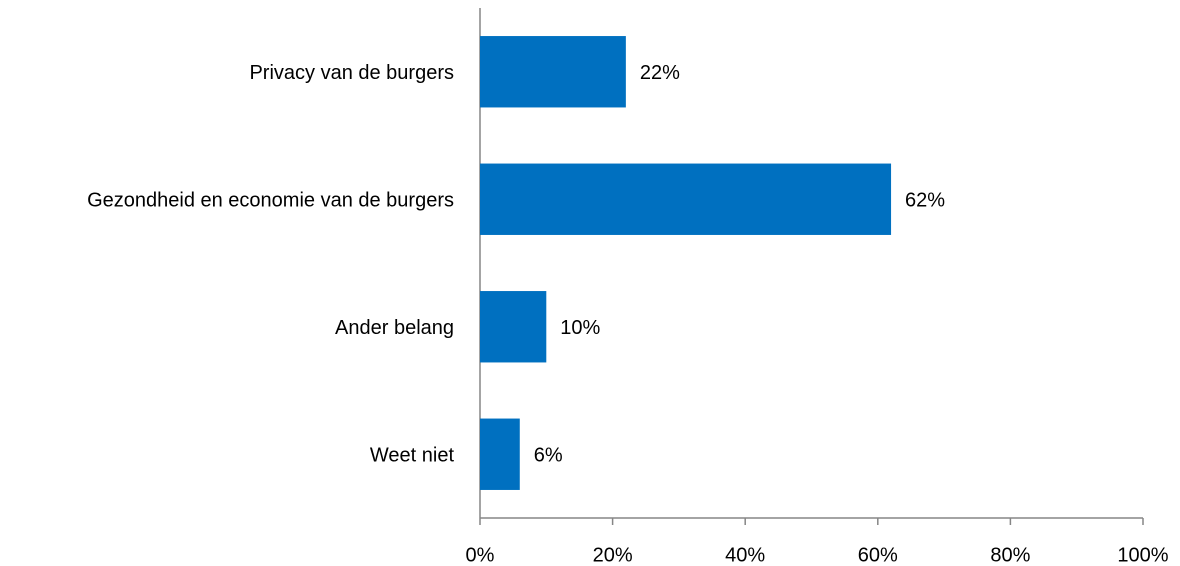  Describe the element at coordinates (660, 73) in the screenshot. I see `value-label: 22%` at that location.